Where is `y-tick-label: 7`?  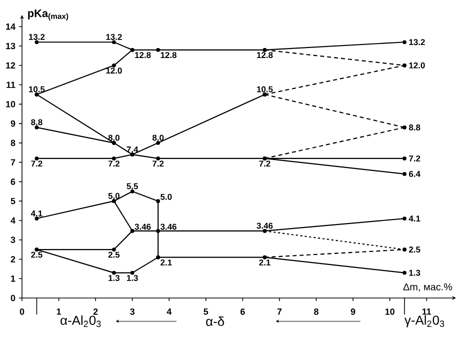
y-tick-label: 7 is located at coordinates (13, 162).